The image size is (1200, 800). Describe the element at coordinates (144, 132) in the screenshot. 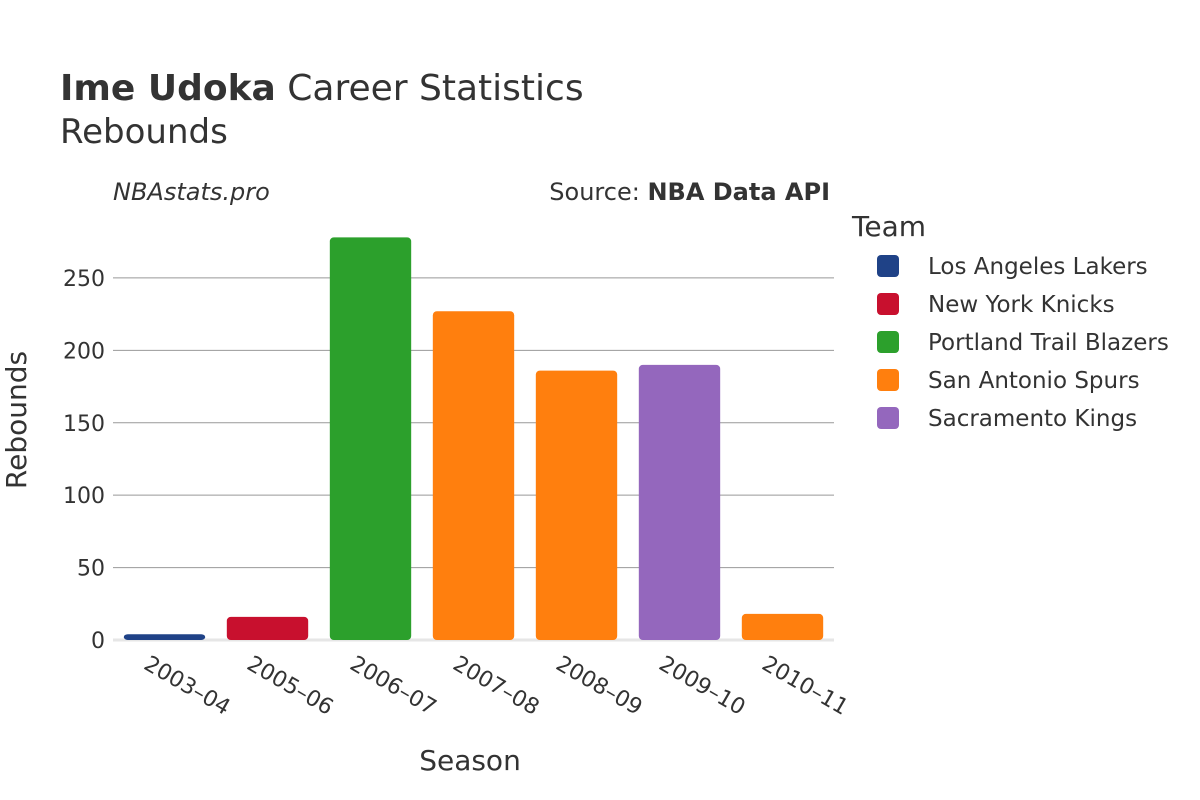

I see `chart-subtitle: Rebounds` at that location.